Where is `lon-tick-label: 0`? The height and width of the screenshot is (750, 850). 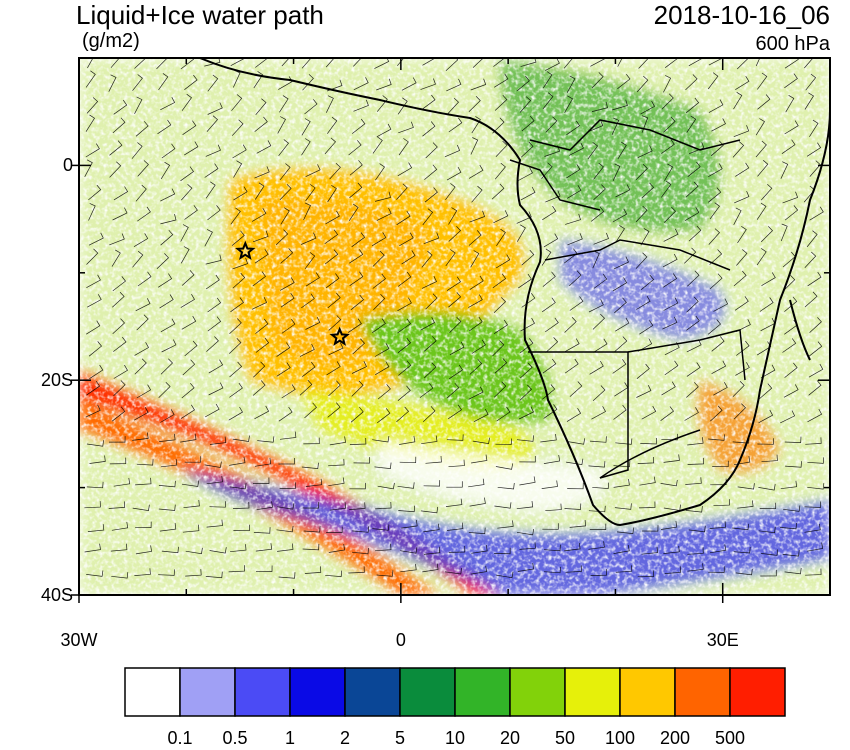 lon-tick-label: 0 is located at coordinates (400, 640).